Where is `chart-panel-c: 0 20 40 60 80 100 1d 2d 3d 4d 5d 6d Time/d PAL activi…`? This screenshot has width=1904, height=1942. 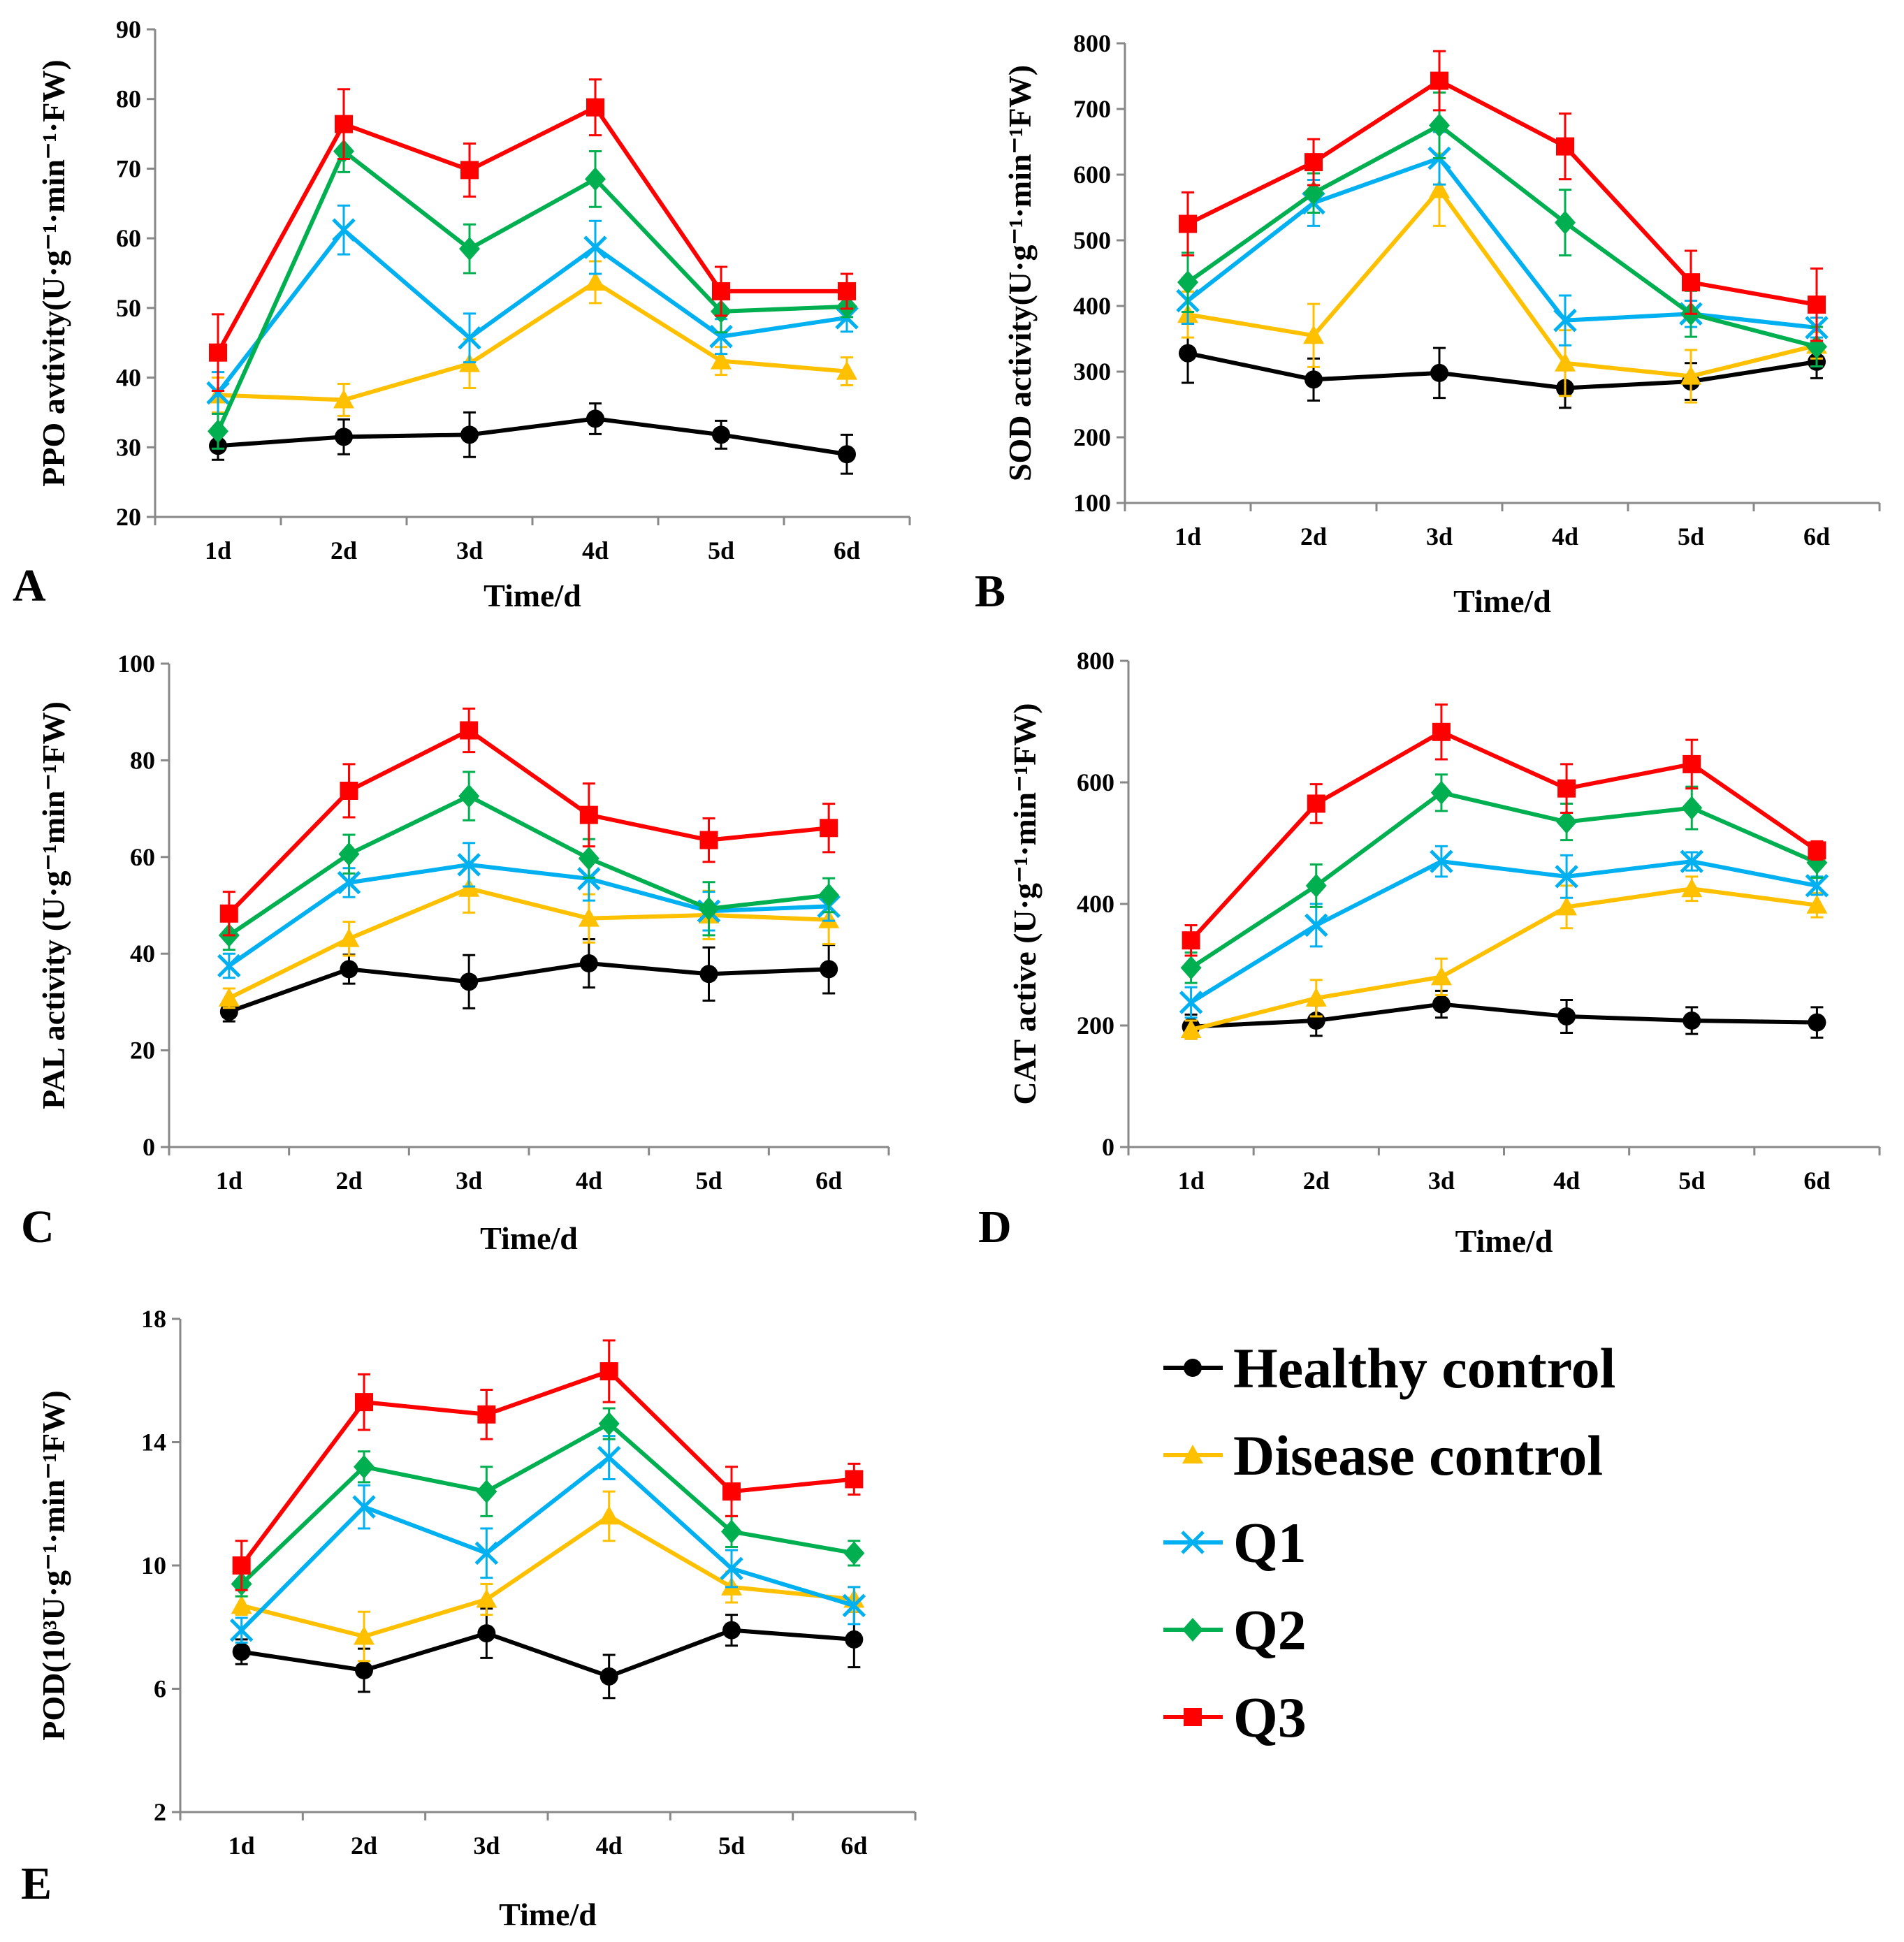
chart-panel-c: 0 20 40 60 80 100 1d 2d 3d 4d 5d 6d Time/d PAL activi… is located at coordinates (455, 953).